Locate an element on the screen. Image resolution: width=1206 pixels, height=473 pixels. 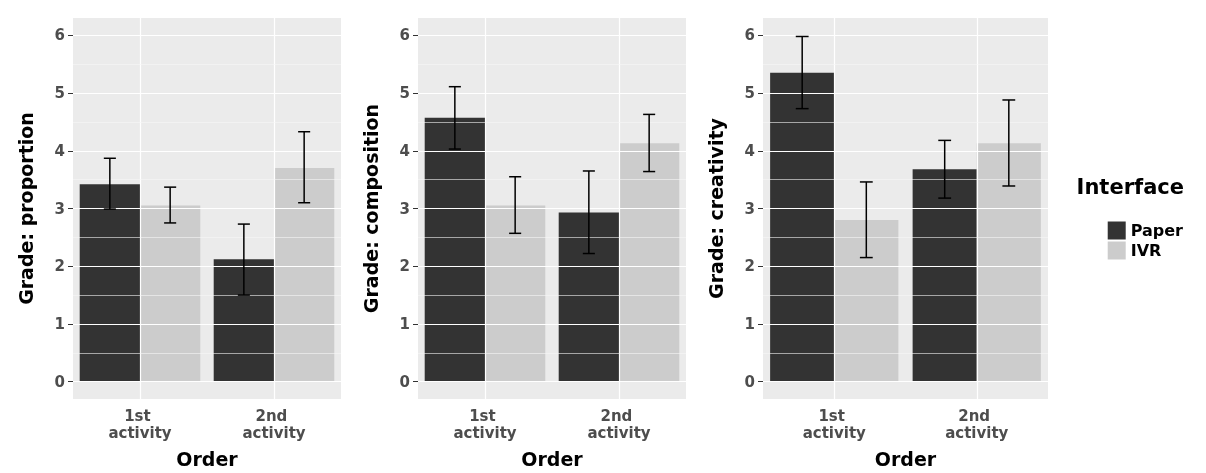
y-axis-title: Grade: composition is located at coordinates (370, 208).